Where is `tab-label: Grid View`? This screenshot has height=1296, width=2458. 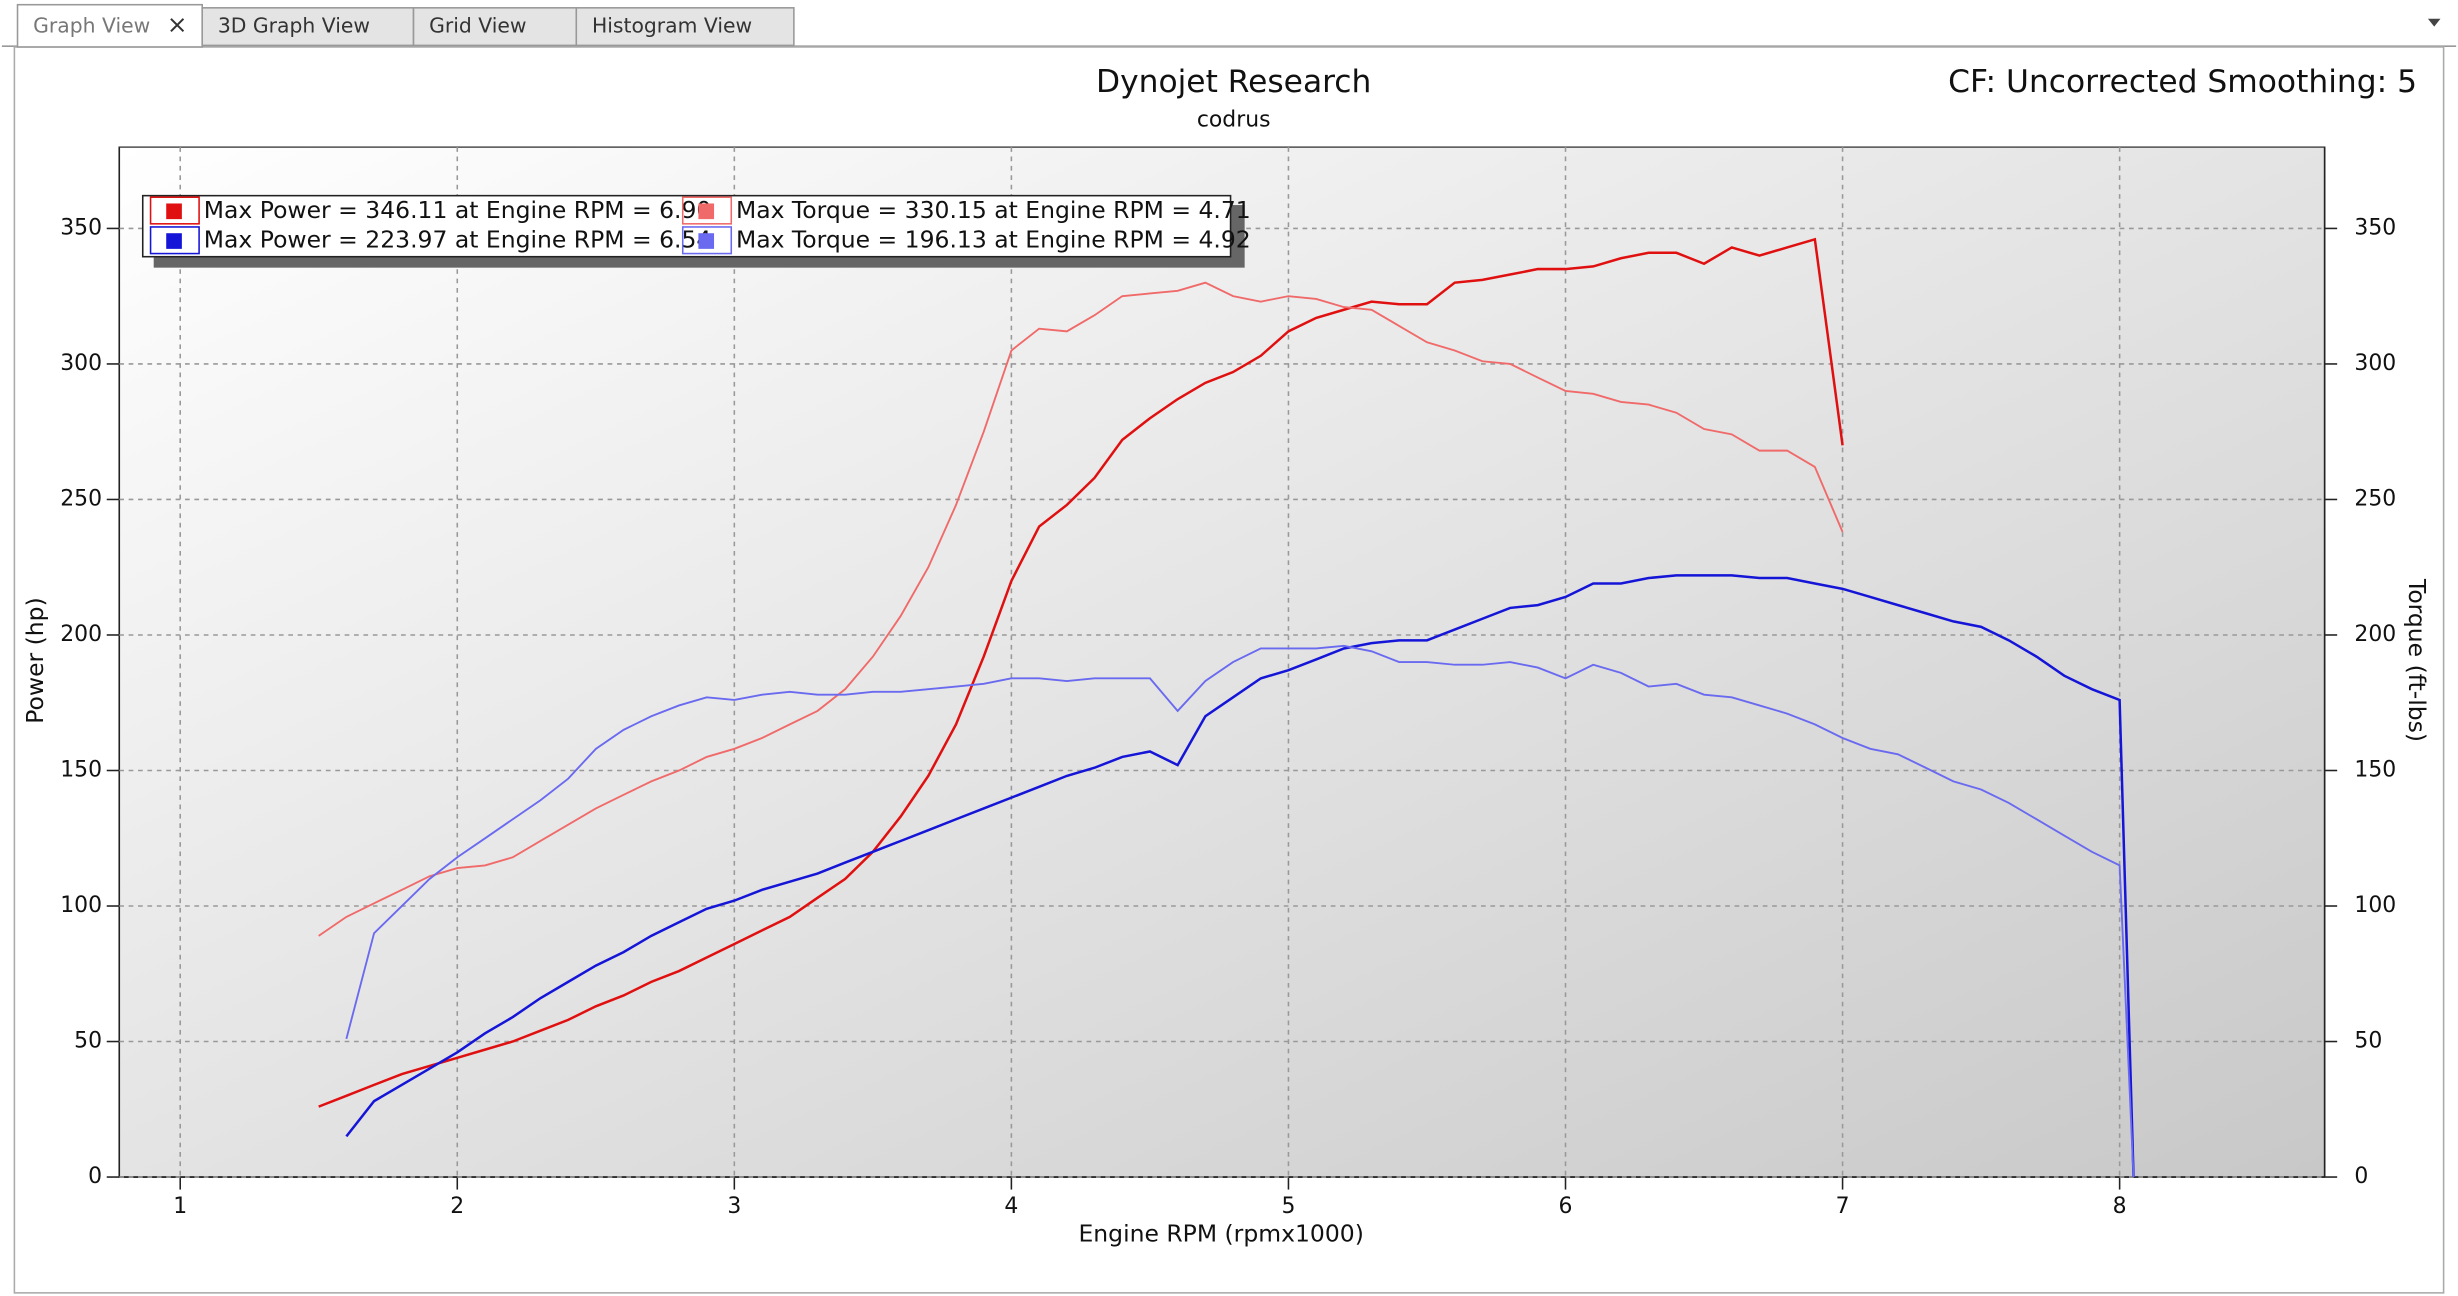 tab-label: Grid View is located at coordinates (477, 26).